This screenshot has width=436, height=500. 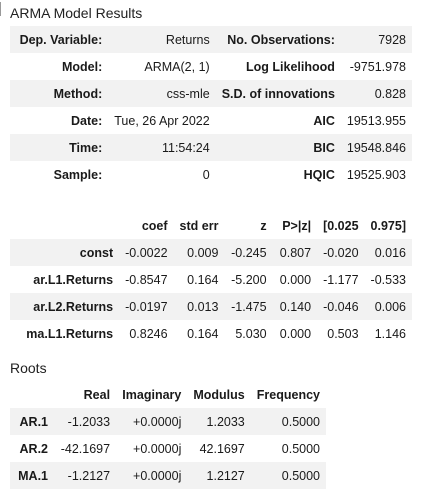 What do you see at coordinates (297, 226) in the screenshot?
I see `coef-header: P>|z|` at bounding box center [297, 226].